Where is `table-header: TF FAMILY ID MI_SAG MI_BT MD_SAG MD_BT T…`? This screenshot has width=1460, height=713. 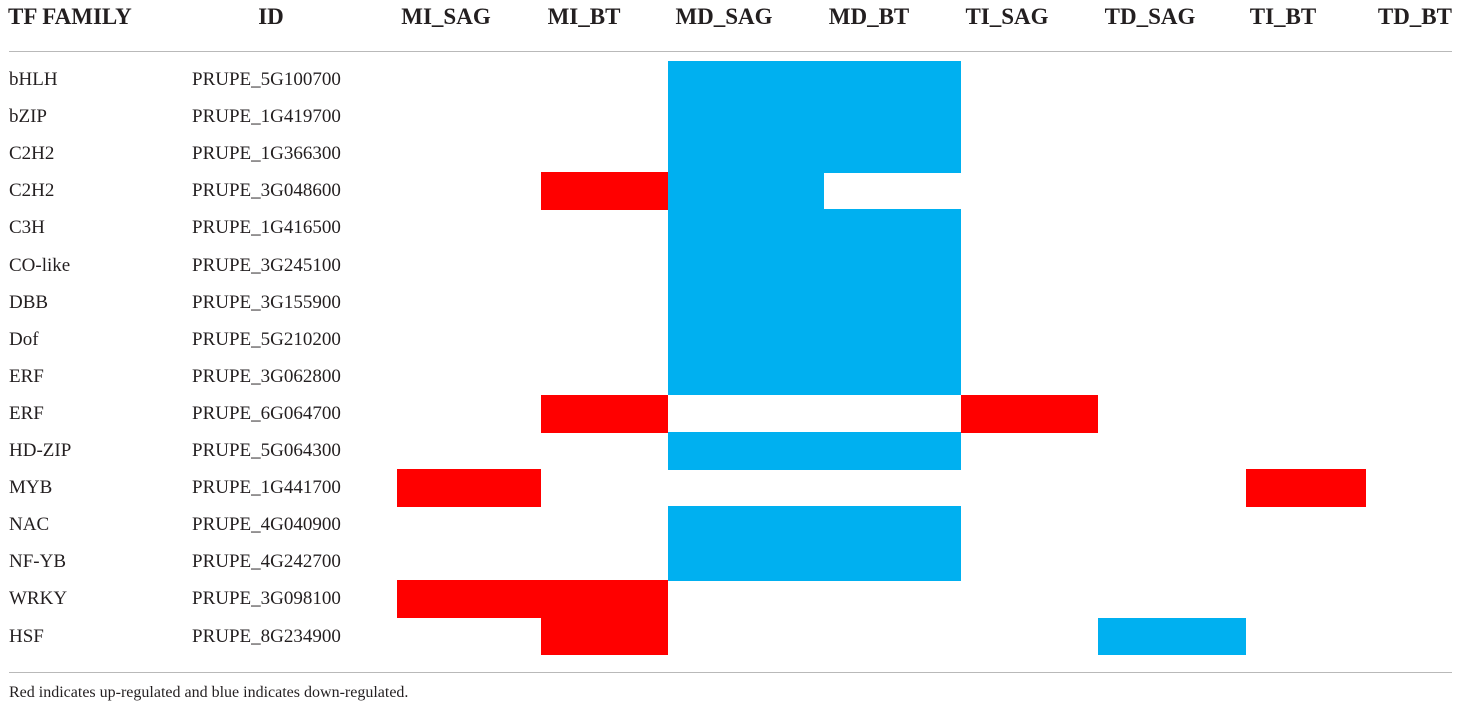
table-header: TF FAMILY ID MI_SAG MI_BT MD_SAG MD_BT T… is located at coordinates (730, 18).